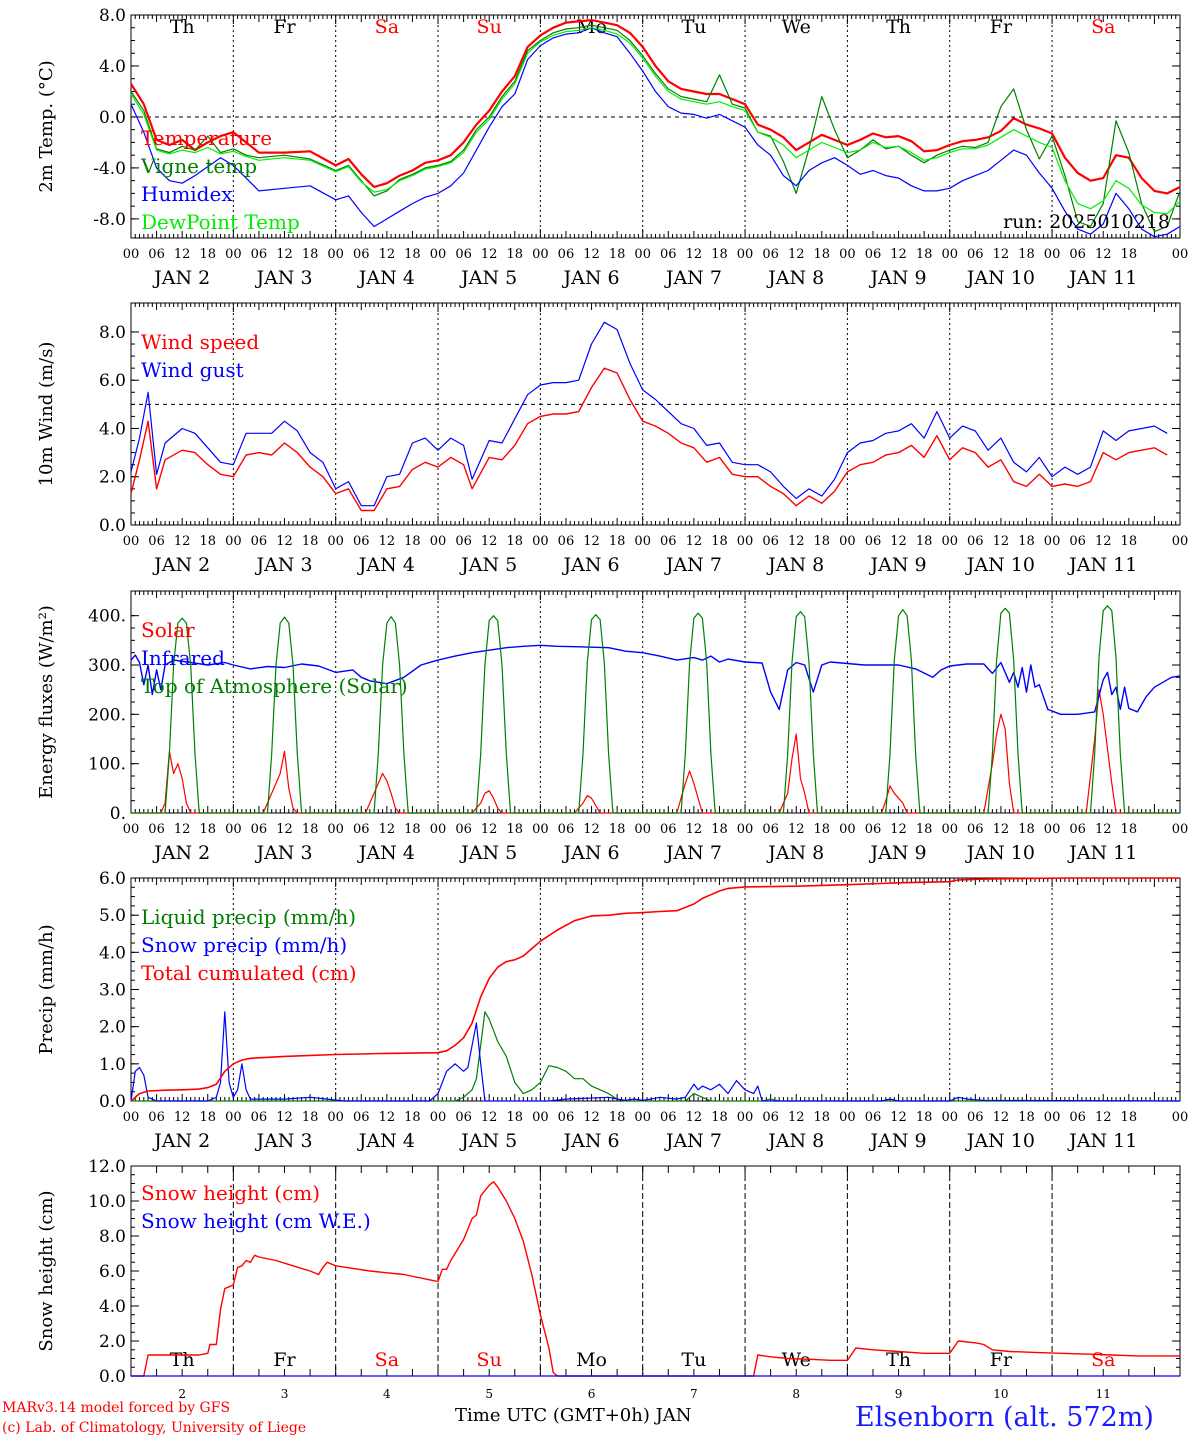 The height and width of the screenshot is (1440, 1194). Describe the element at coordinates (182, 1394) in the screenshot. I see `day-number-label: 2` at that location.